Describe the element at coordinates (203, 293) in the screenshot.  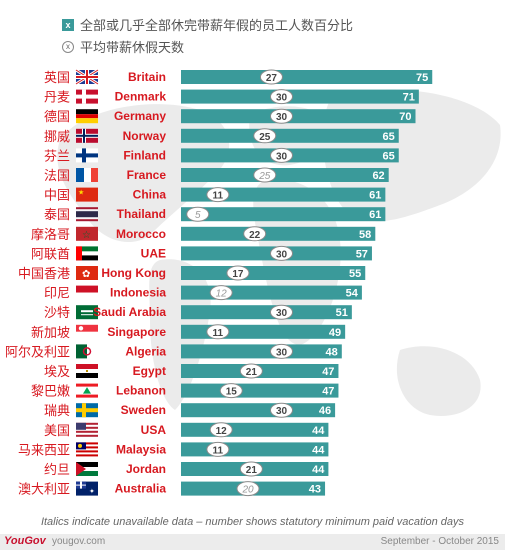
I see `chart-row: 印尼 Indonesia 54 12` at that location.